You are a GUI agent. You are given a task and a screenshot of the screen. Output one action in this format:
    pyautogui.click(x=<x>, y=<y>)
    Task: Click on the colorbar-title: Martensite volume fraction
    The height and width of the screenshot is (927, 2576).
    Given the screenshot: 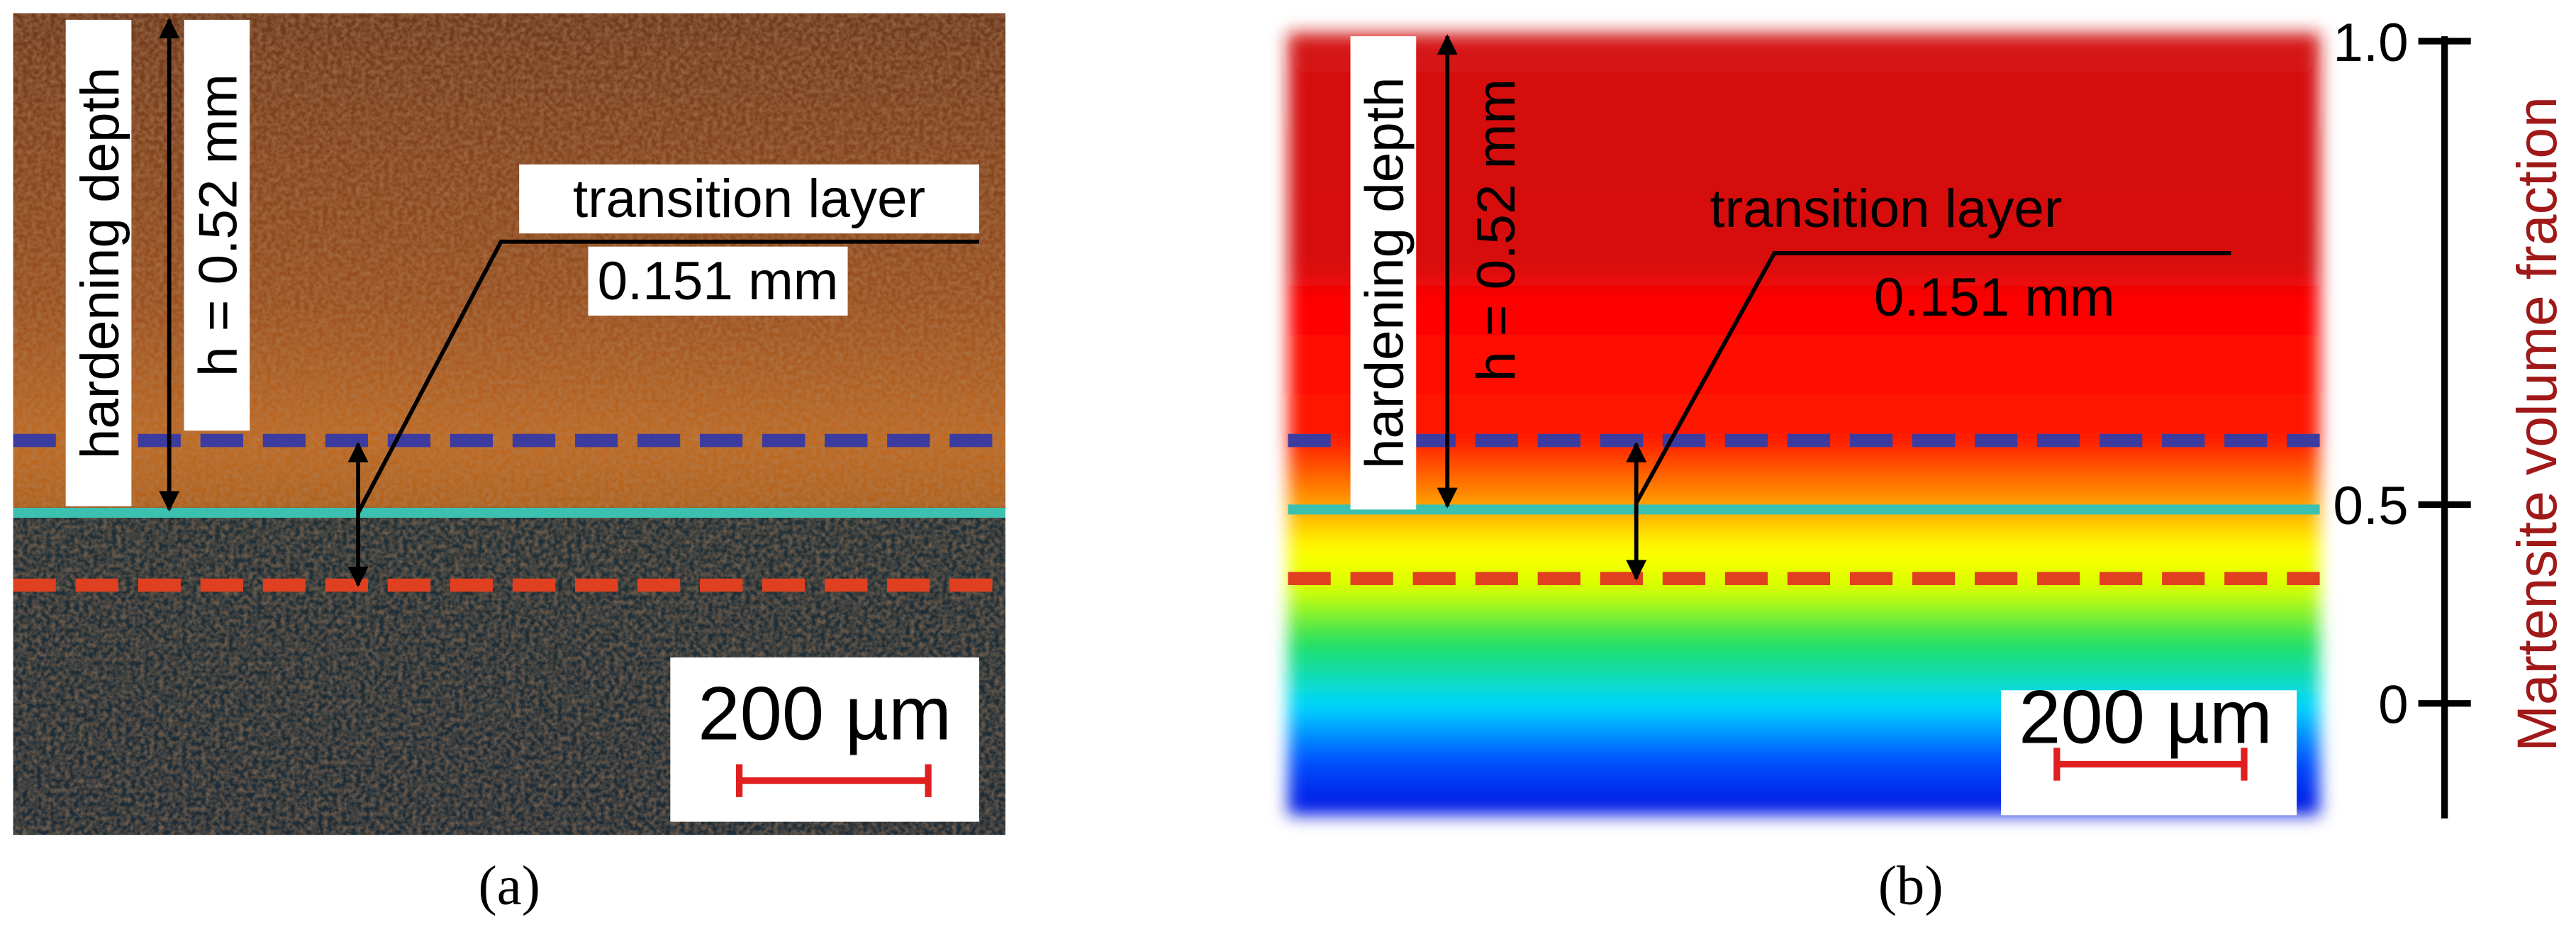 What is the action you would take?
    pyautogui.click(x=2537, y=424)
    